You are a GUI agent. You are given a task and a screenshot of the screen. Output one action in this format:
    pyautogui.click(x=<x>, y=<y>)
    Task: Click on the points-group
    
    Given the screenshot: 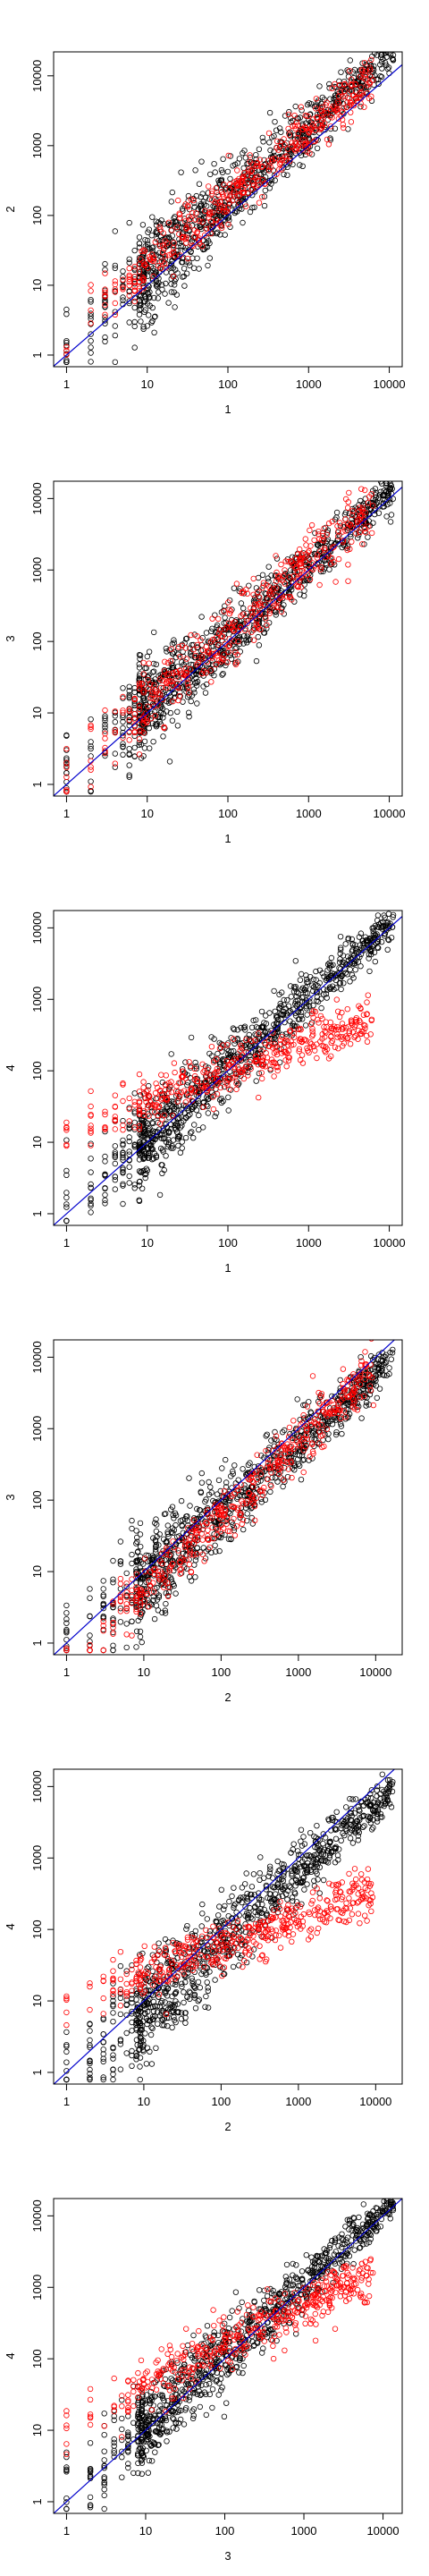 What is the action you would take?
    pyautogui.click(x=230, y=1067)
    